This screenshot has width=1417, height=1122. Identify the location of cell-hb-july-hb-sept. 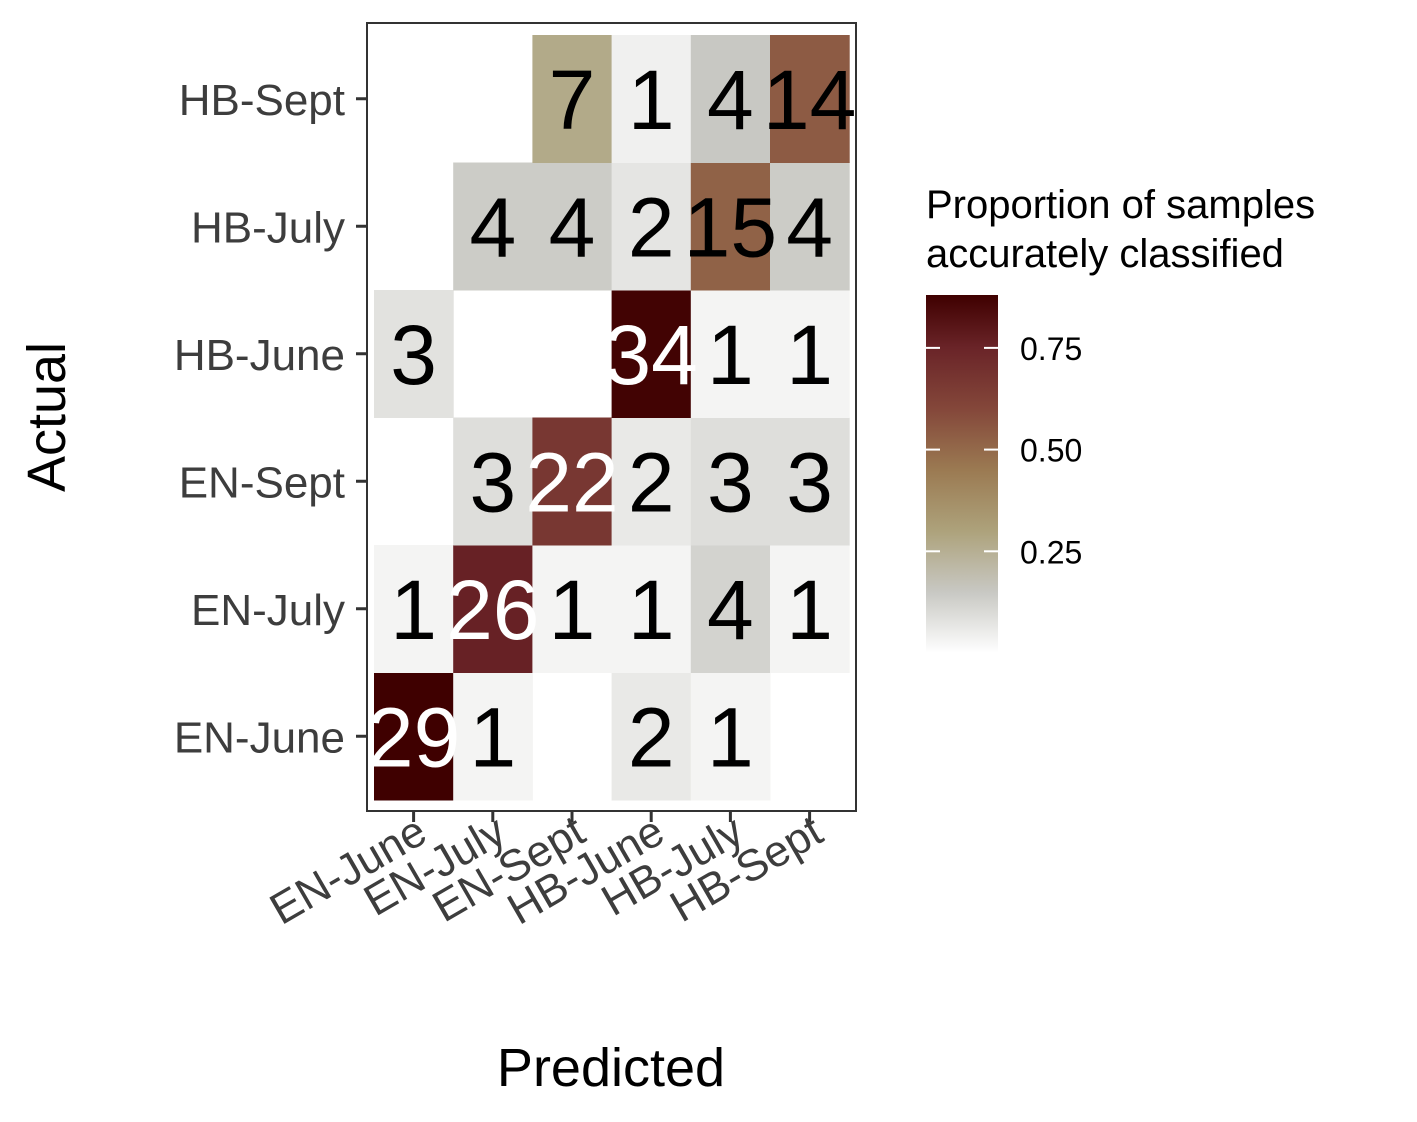
(810, 226).